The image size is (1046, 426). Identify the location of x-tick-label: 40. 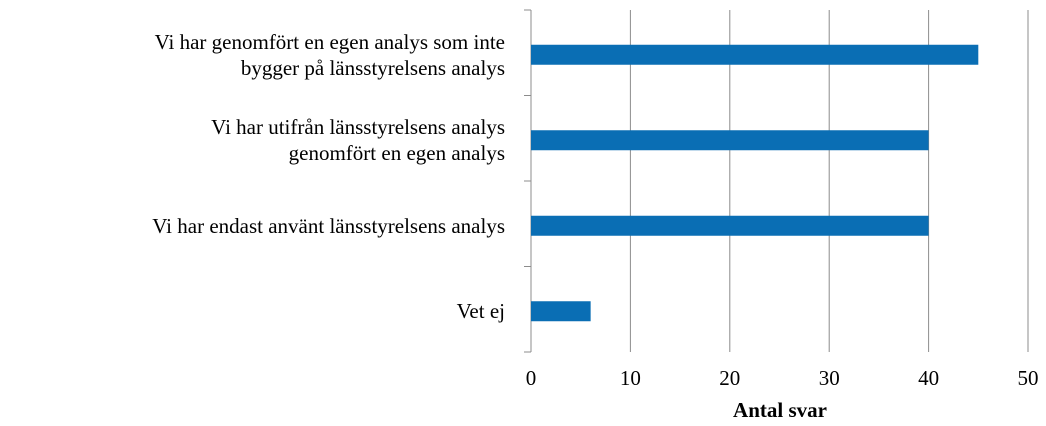
(928, 378).